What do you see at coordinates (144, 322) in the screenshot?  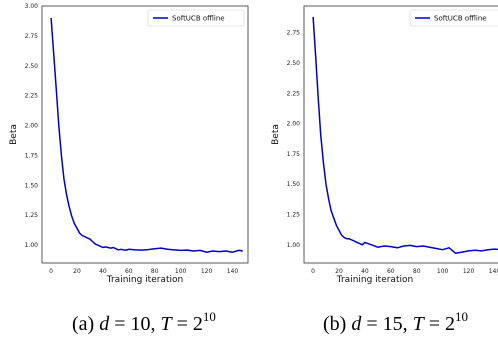 I see `caption-a: (a) d = 10, T = 210` at bounding box center [144, 322].